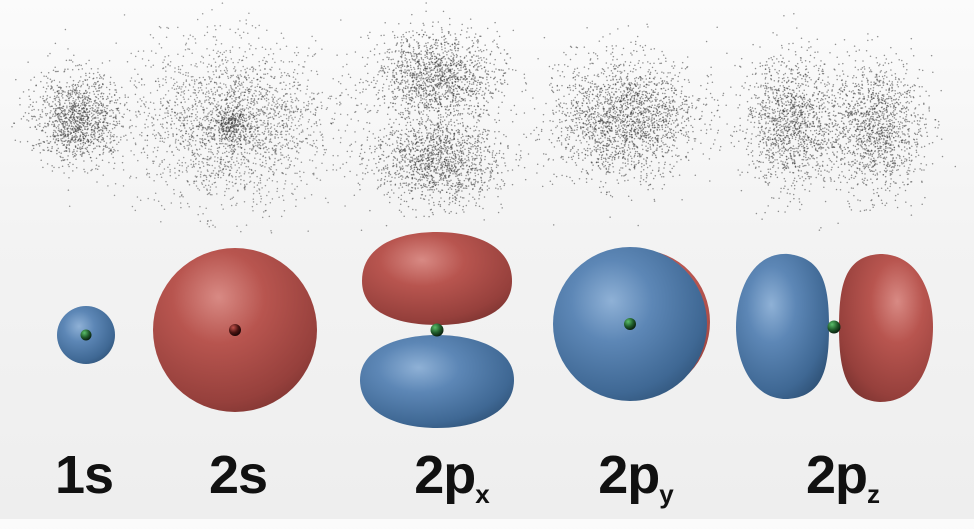  Describe the element at coordinates (80, 109) in the screenshot. I see `density-cloud-1s` at that location.